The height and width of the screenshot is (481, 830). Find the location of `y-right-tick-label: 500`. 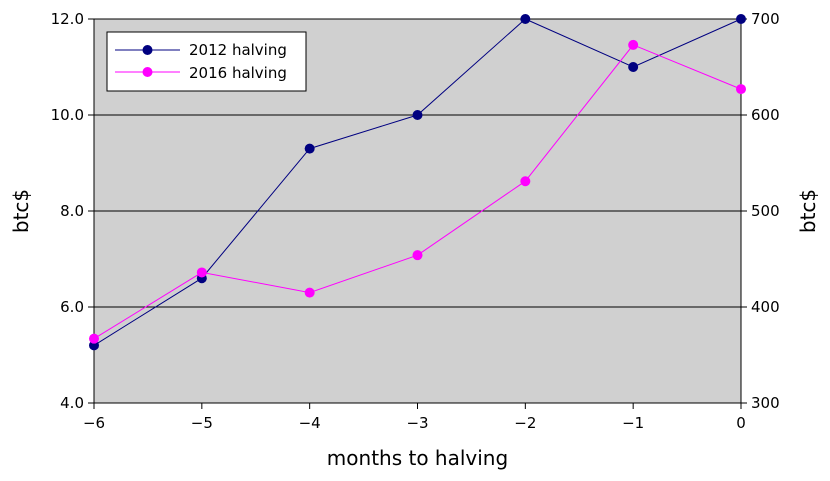

y-right-tick-label: 500 is located at coordinates (765, 211).